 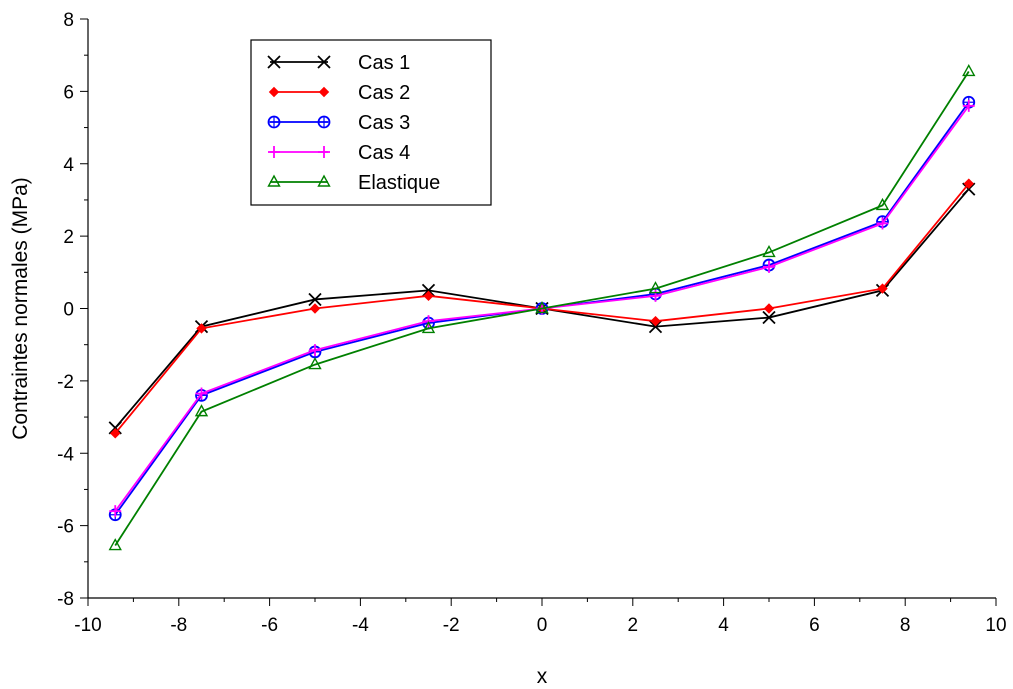 What do you see at coordinates (814, 625) in the screenshot?
I see `x-tick-label: 6` at bounding box center [814, 625].